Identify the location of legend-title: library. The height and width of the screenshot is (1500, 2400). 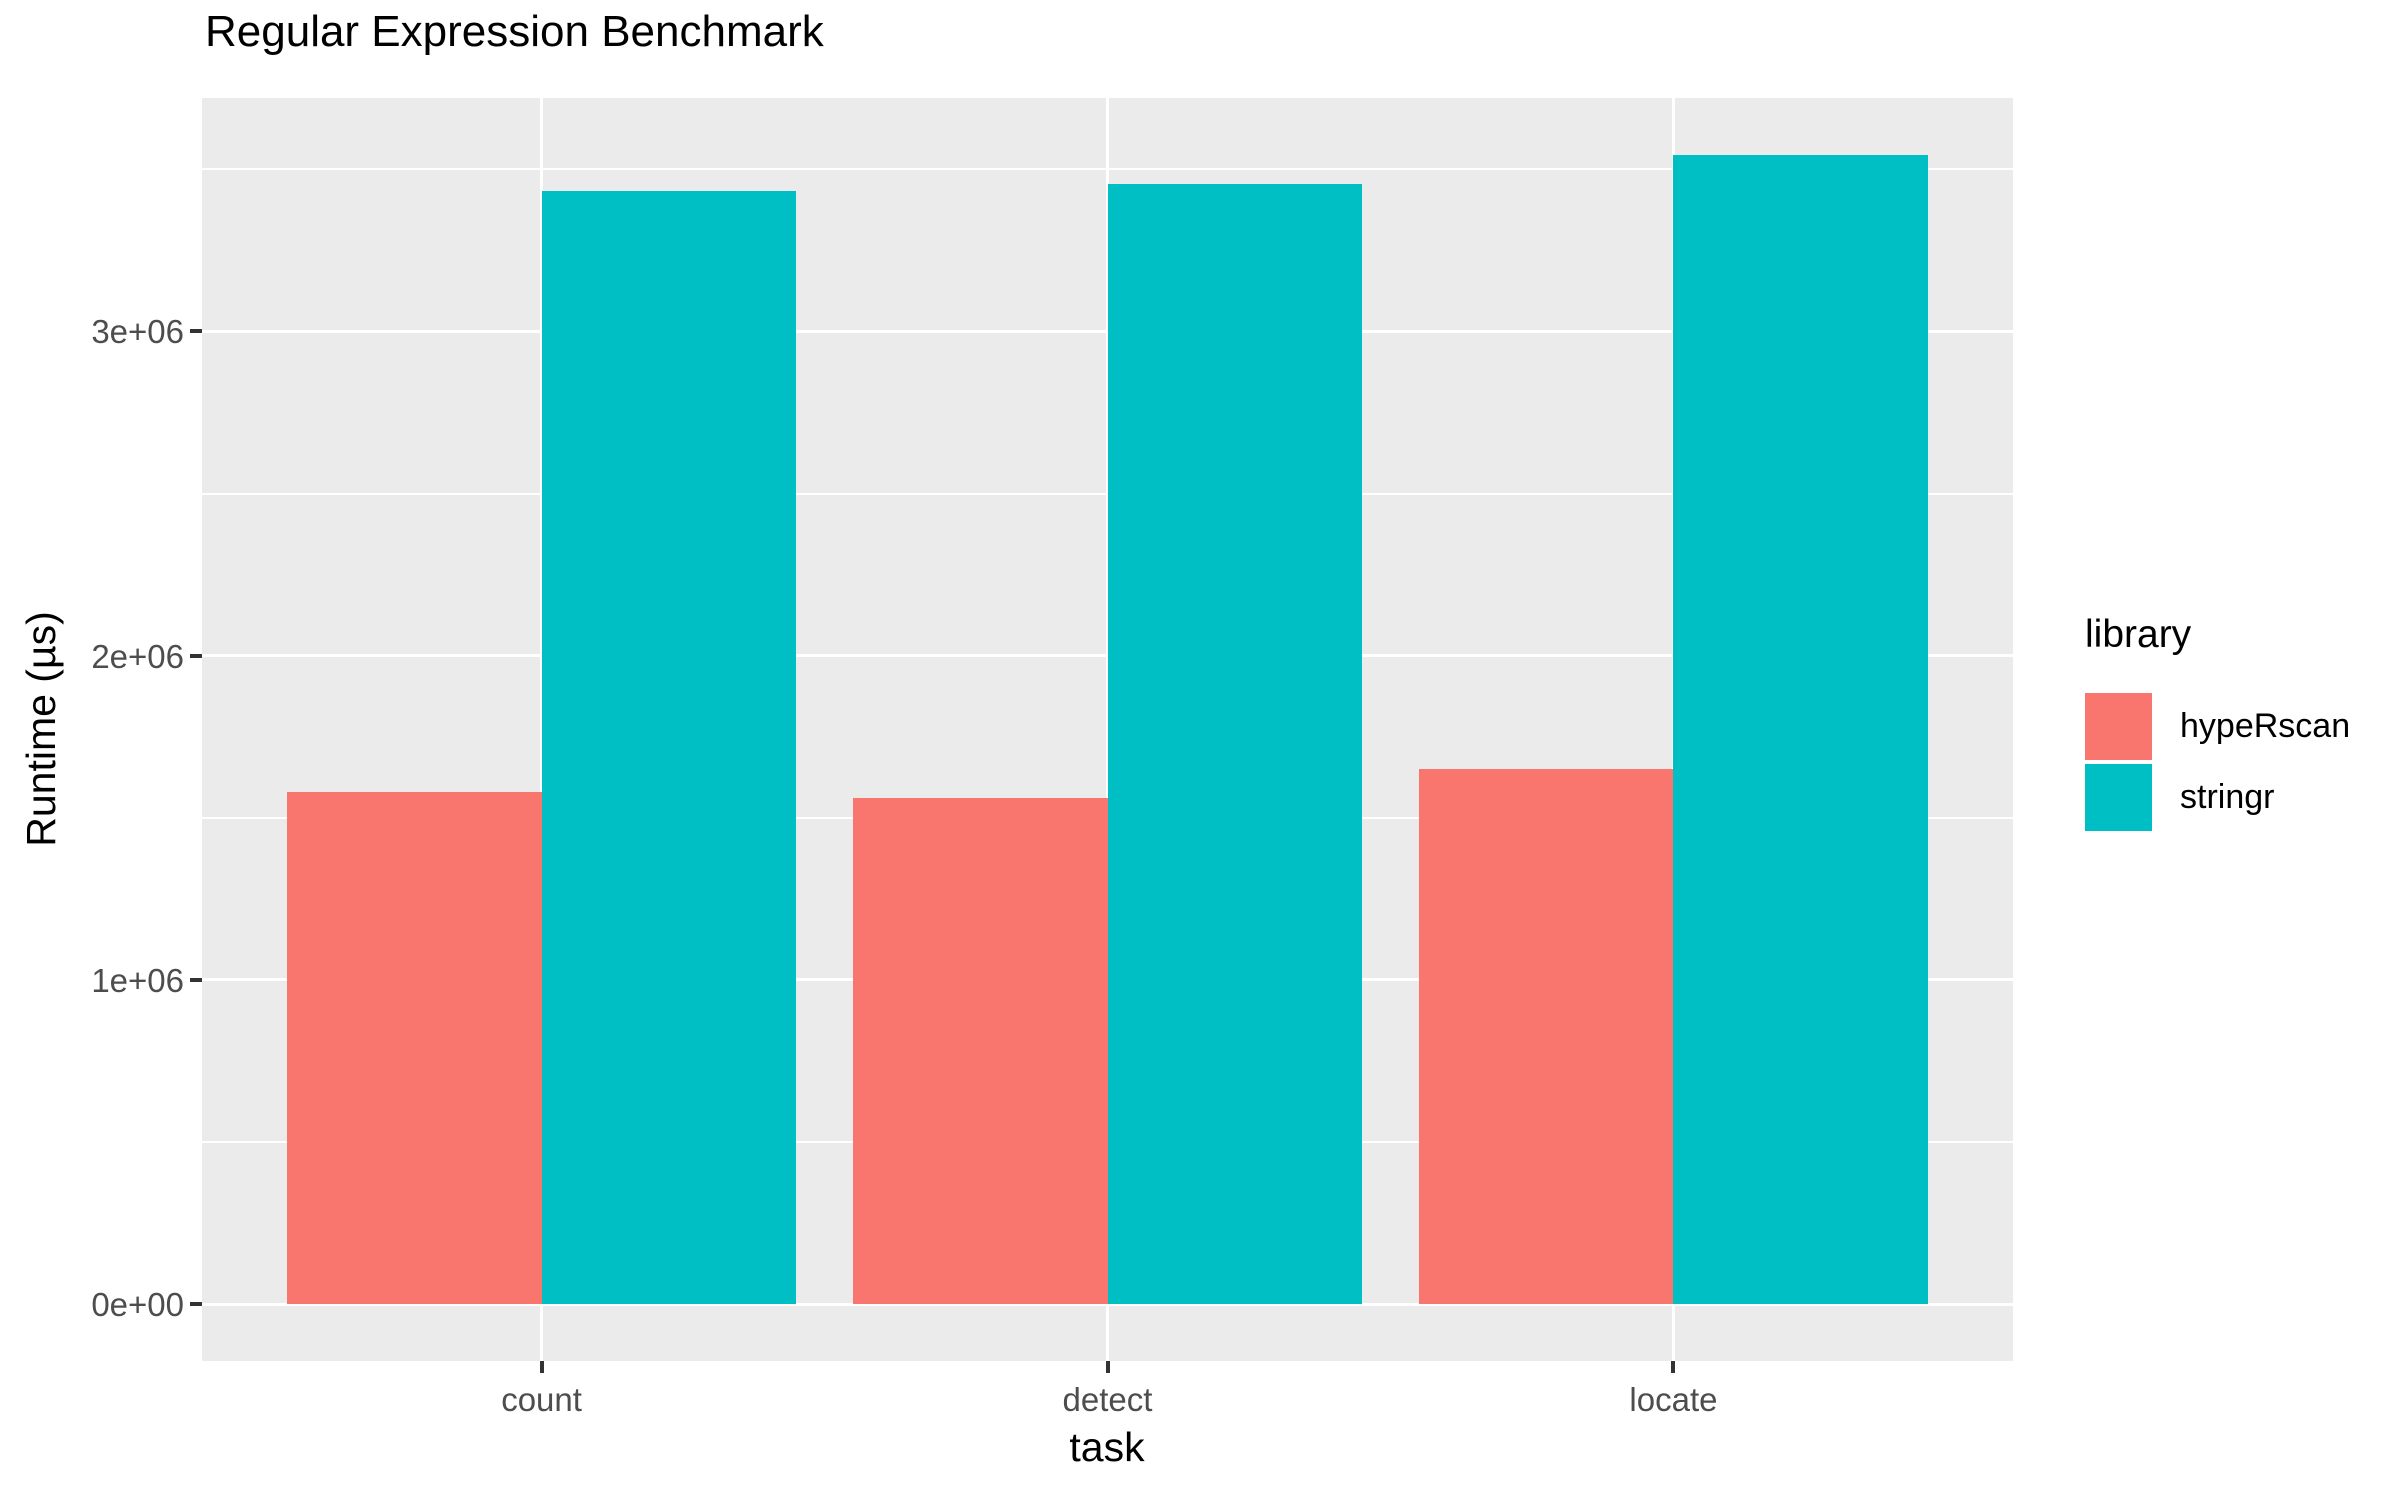
(2138, 634).